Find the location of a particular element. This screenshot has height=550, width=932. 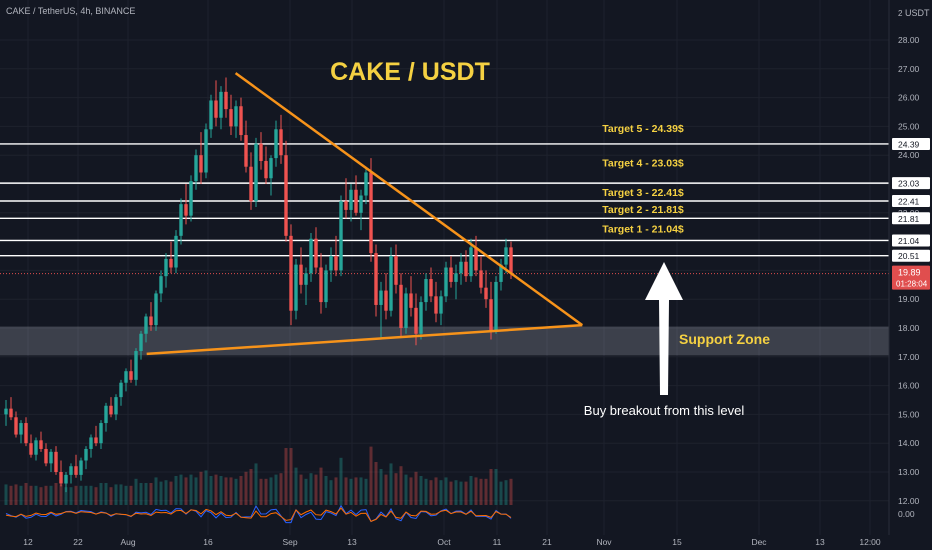

price-tick-label: 27.00 is located at coordinates (909, 69).